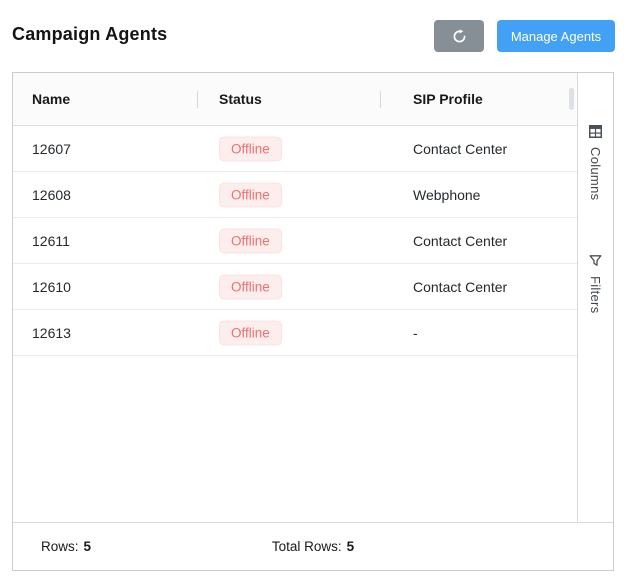  What do you see at coordinates (87, 546) in the screenshot?
I see `rows-value: 5` at bounding box center [87, 546].